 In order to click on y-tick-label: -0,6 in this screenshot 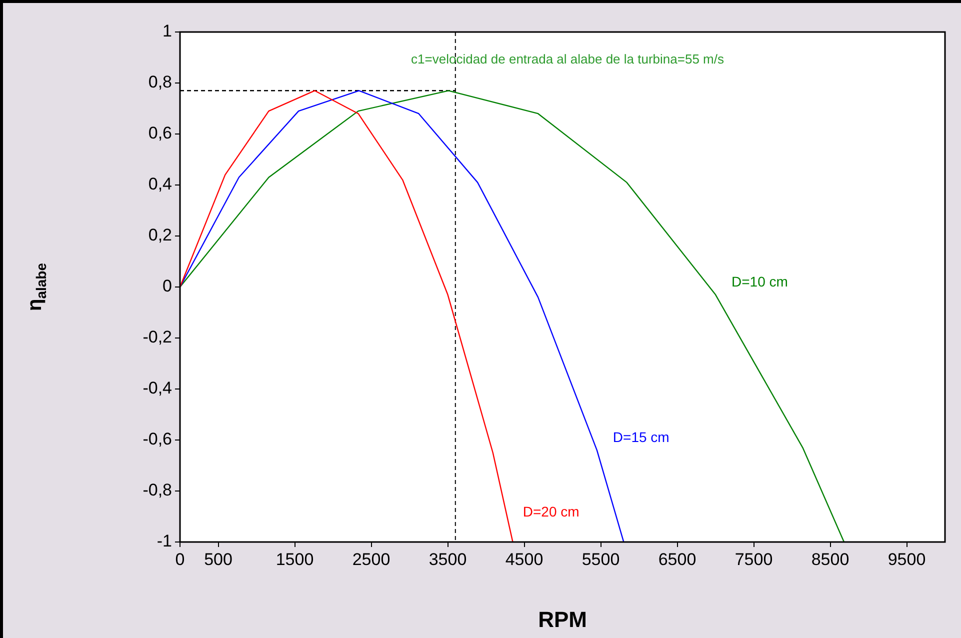, I will do `click(157, 439)`.